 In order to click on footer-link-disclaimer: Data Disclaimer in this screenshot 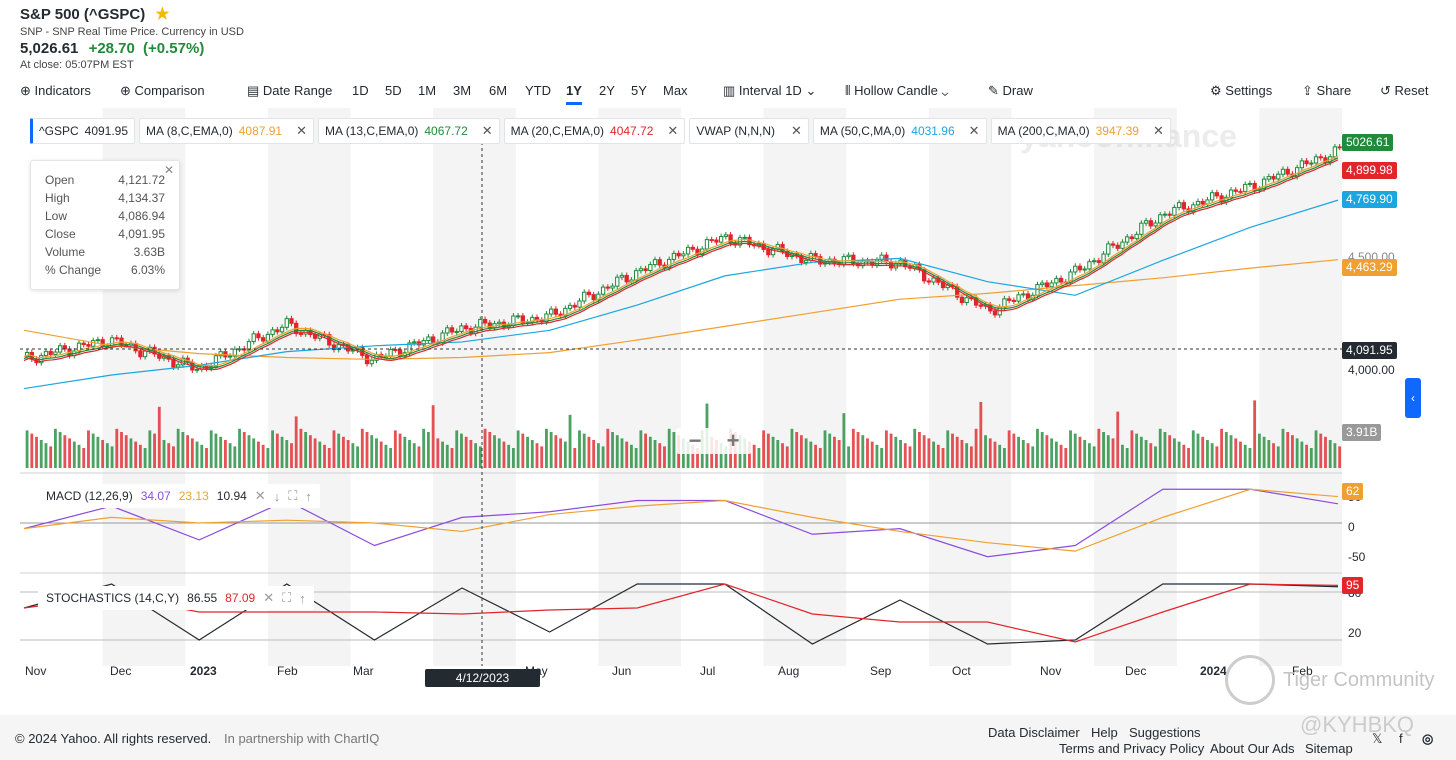, I will do `click(1034, 732)`.